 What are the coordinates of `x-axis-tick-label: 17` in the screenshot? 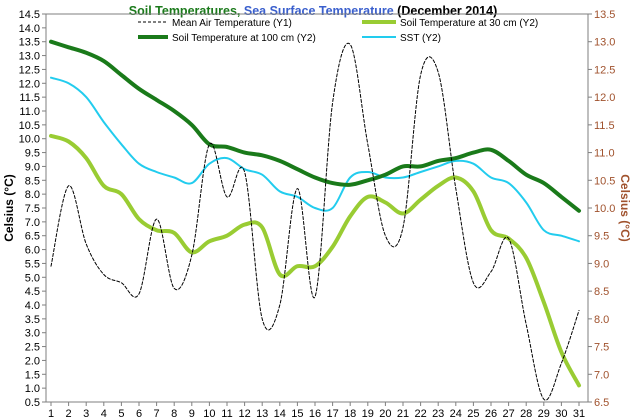 It's located at (332, 413).